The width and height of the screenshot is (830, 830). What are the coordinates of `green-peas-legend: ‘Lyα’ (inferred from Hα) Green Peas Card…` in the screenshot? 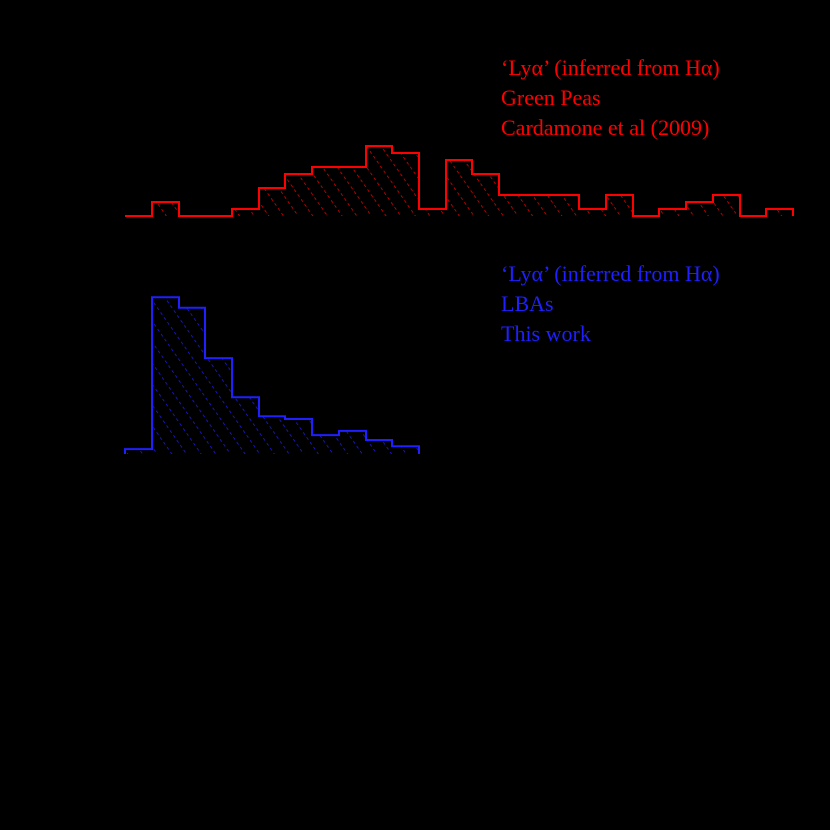 It's located at (610, 98).